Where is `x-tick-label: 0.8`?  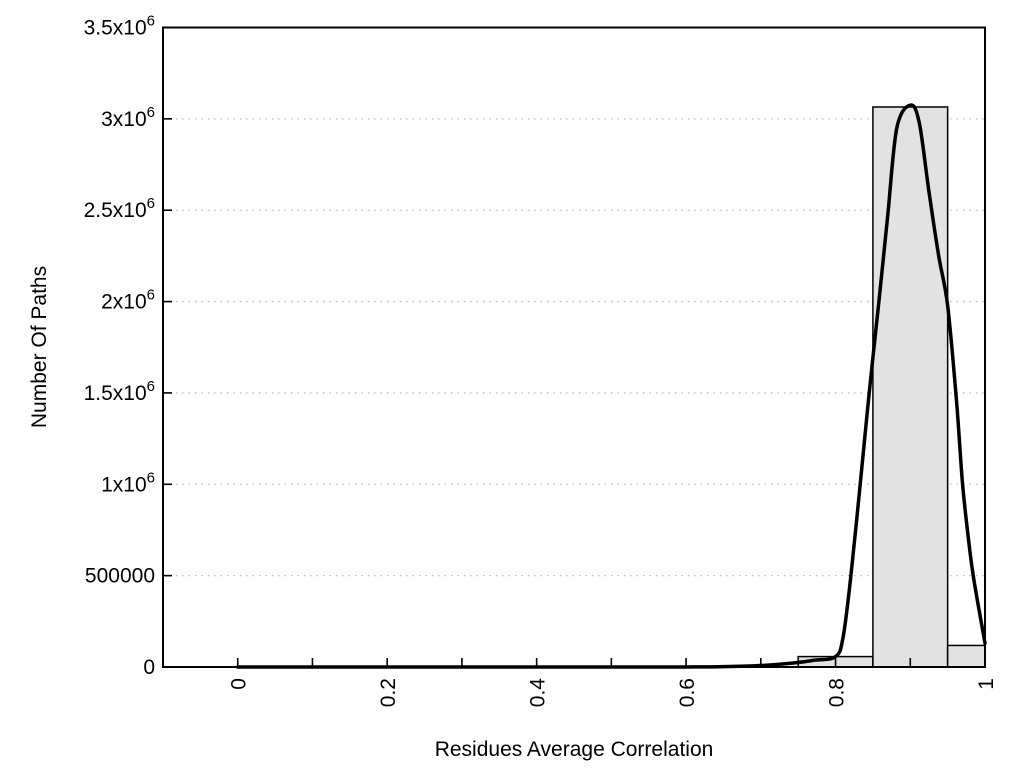 x-tick-label: 0.8 is located at coordinates (837, 692).